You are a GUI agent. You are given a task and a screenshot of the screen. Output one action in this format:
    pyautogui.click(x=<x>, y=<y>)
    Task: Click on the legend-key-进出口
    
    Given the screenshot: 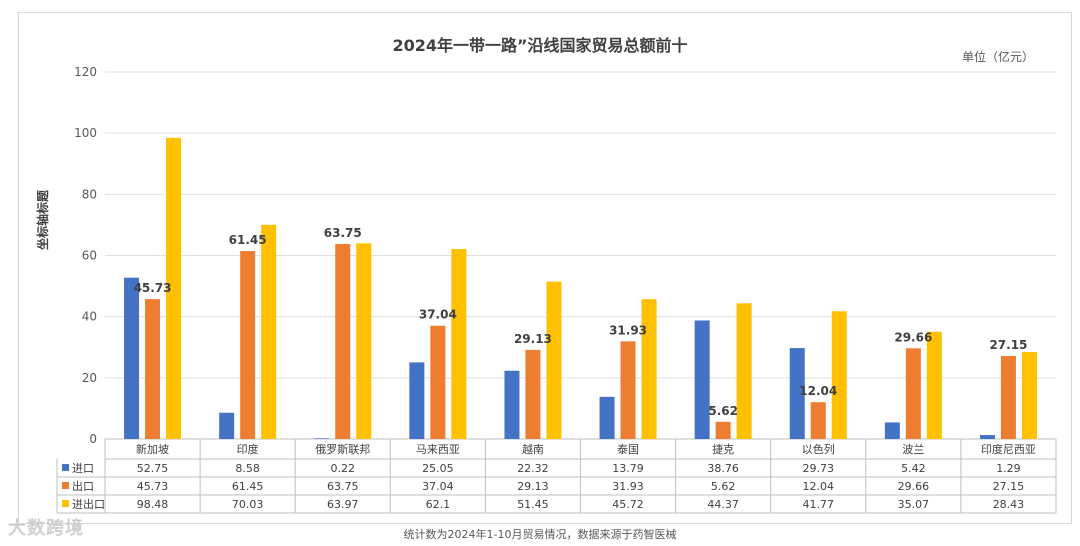 What is the action you would take?
    pyautogui.click(x=65, y=503)
    